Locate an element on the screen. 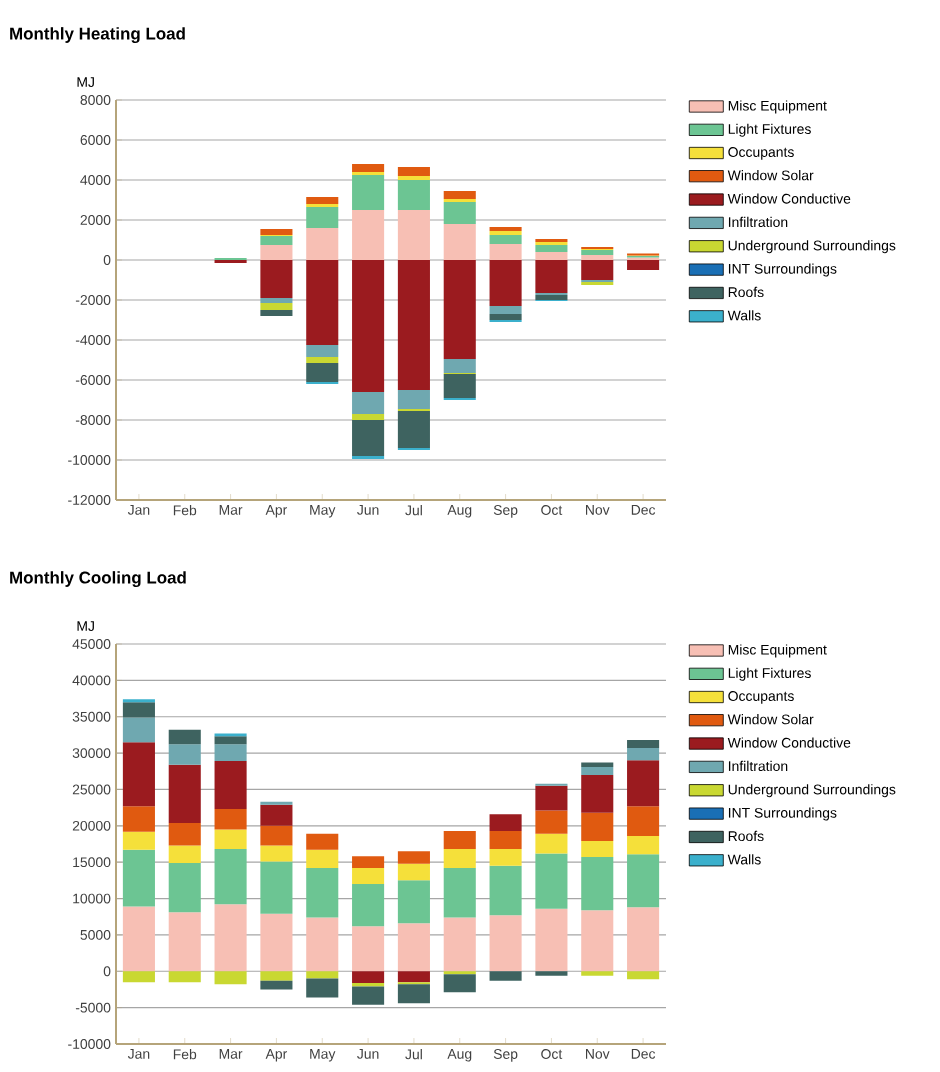 This screenshot has height=1072, width=940. chart-title: Monthly Heating Load is located at coordinates (97, 35).